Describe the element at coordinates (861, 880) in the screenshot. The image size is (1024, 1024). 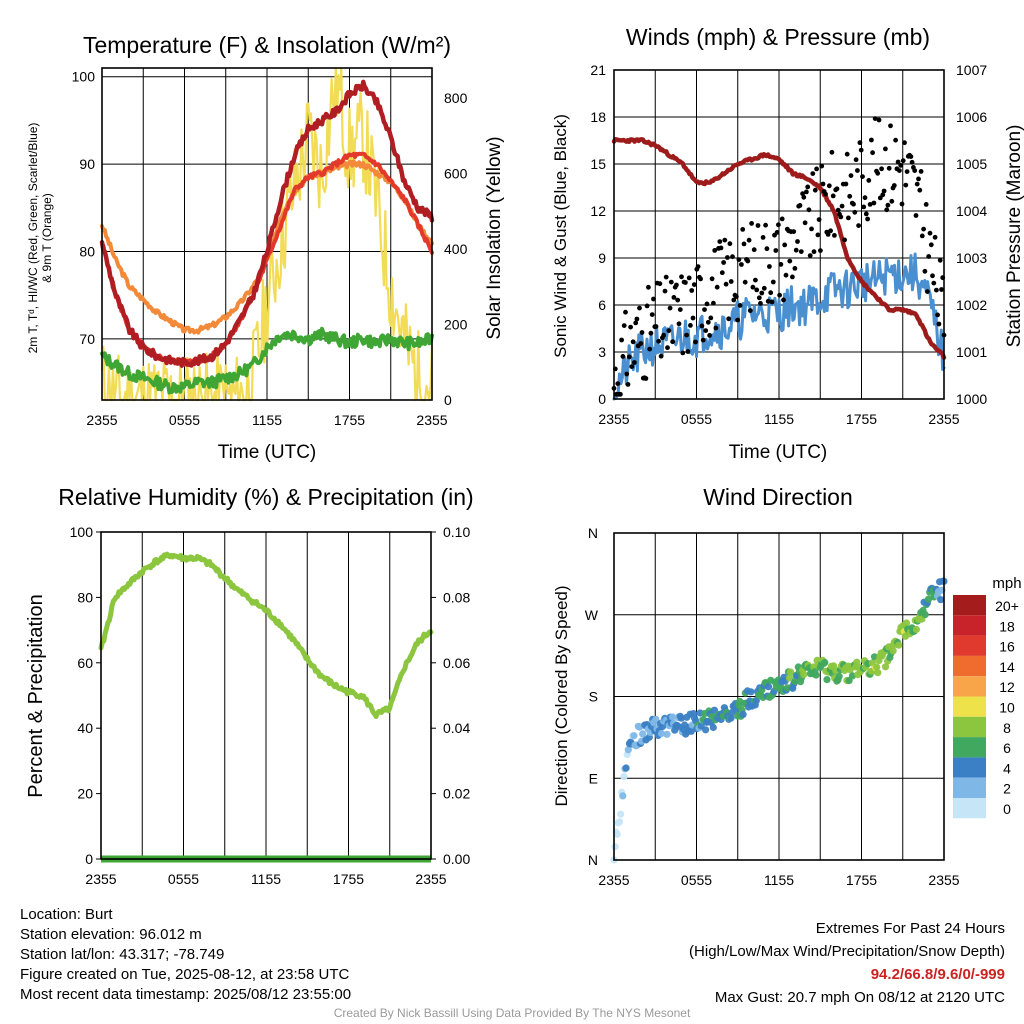
I see `dir-xtick-label: 1755` at that location.